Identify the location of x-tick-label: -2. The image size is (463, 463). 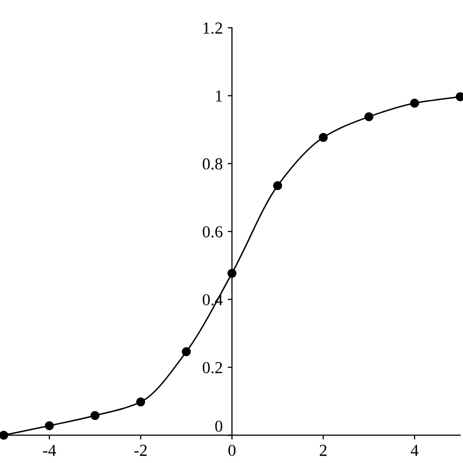
(140, 450).